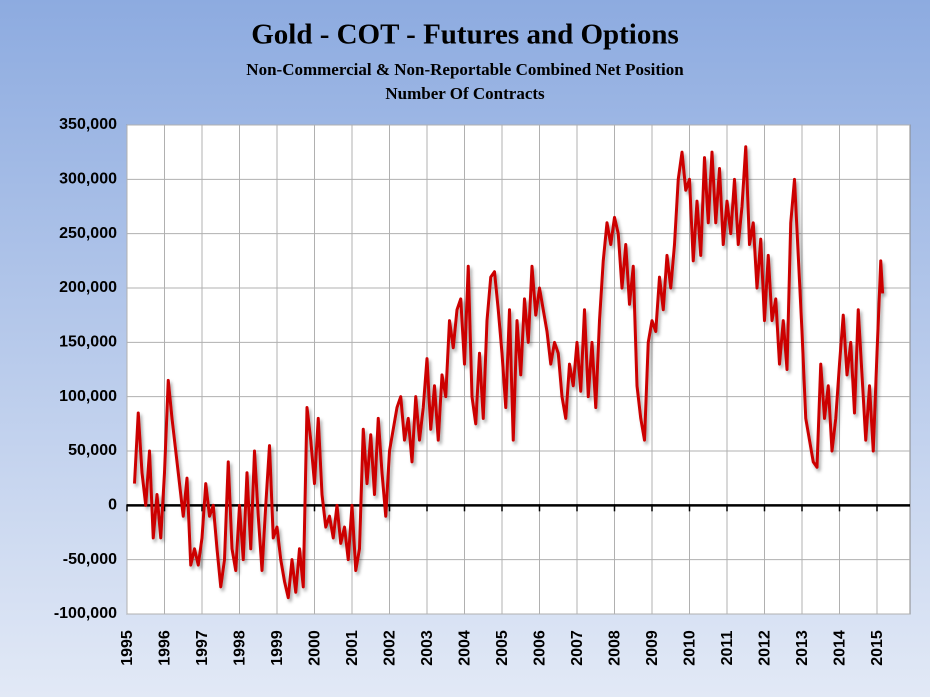 Image resolution: width=930 pixels, height=697 pixels. What do you see at coordinates (165, 648) in the screenshot?
I see `x-tick-label: 1996` at bounding box center [165, 648].